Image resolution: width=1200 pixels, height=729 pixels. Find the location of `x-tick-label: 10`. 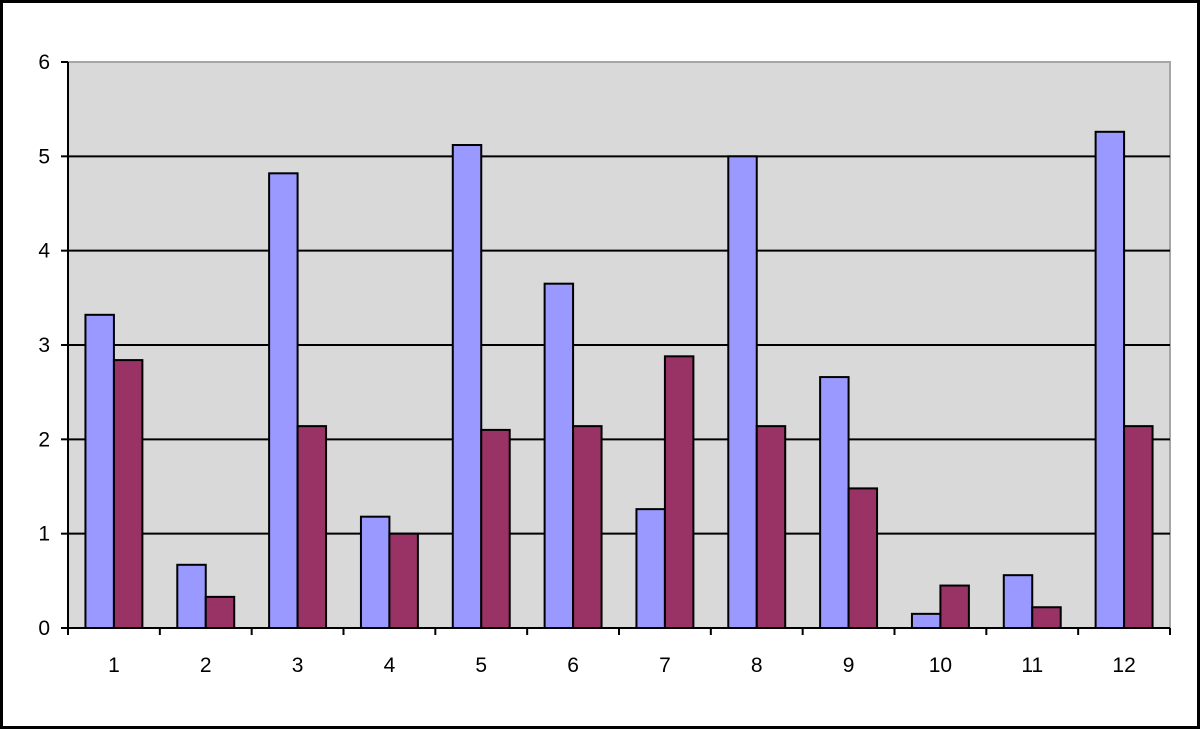

x-tick-label: 10 is located at coordinates (940, 665).